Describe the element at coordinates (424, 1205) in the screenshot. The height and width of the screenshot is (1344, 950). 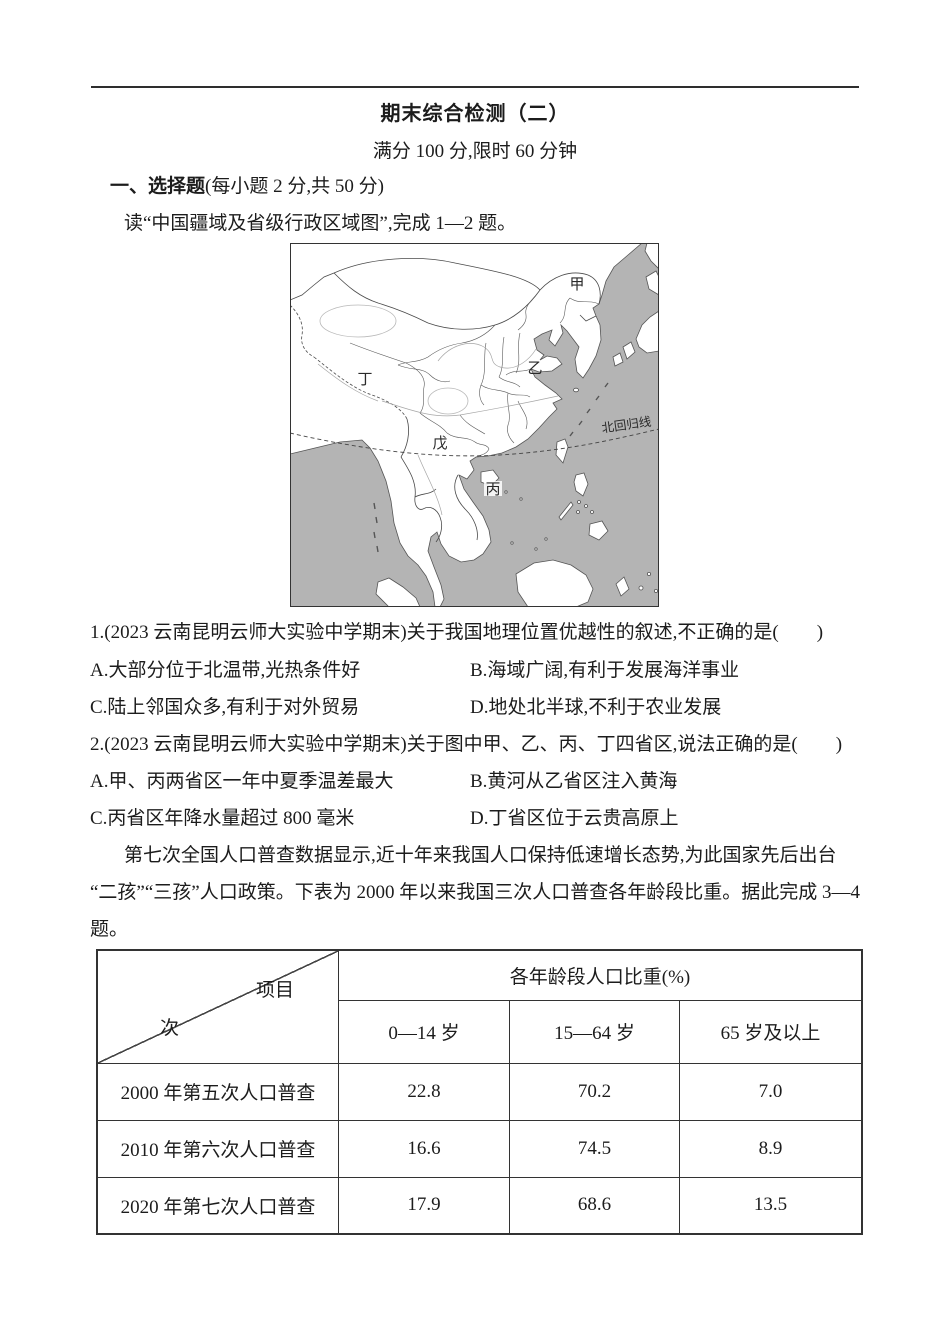
I see `table-cell-value: 17.9` at that location.